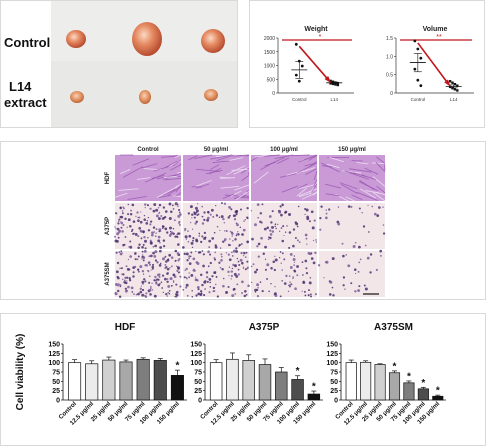 This screenshot has height=446, width=486. I want to click on scatter-chart-1: Weight 0 500 1000 1500 2000 Control L14 *, so click(309, 64).